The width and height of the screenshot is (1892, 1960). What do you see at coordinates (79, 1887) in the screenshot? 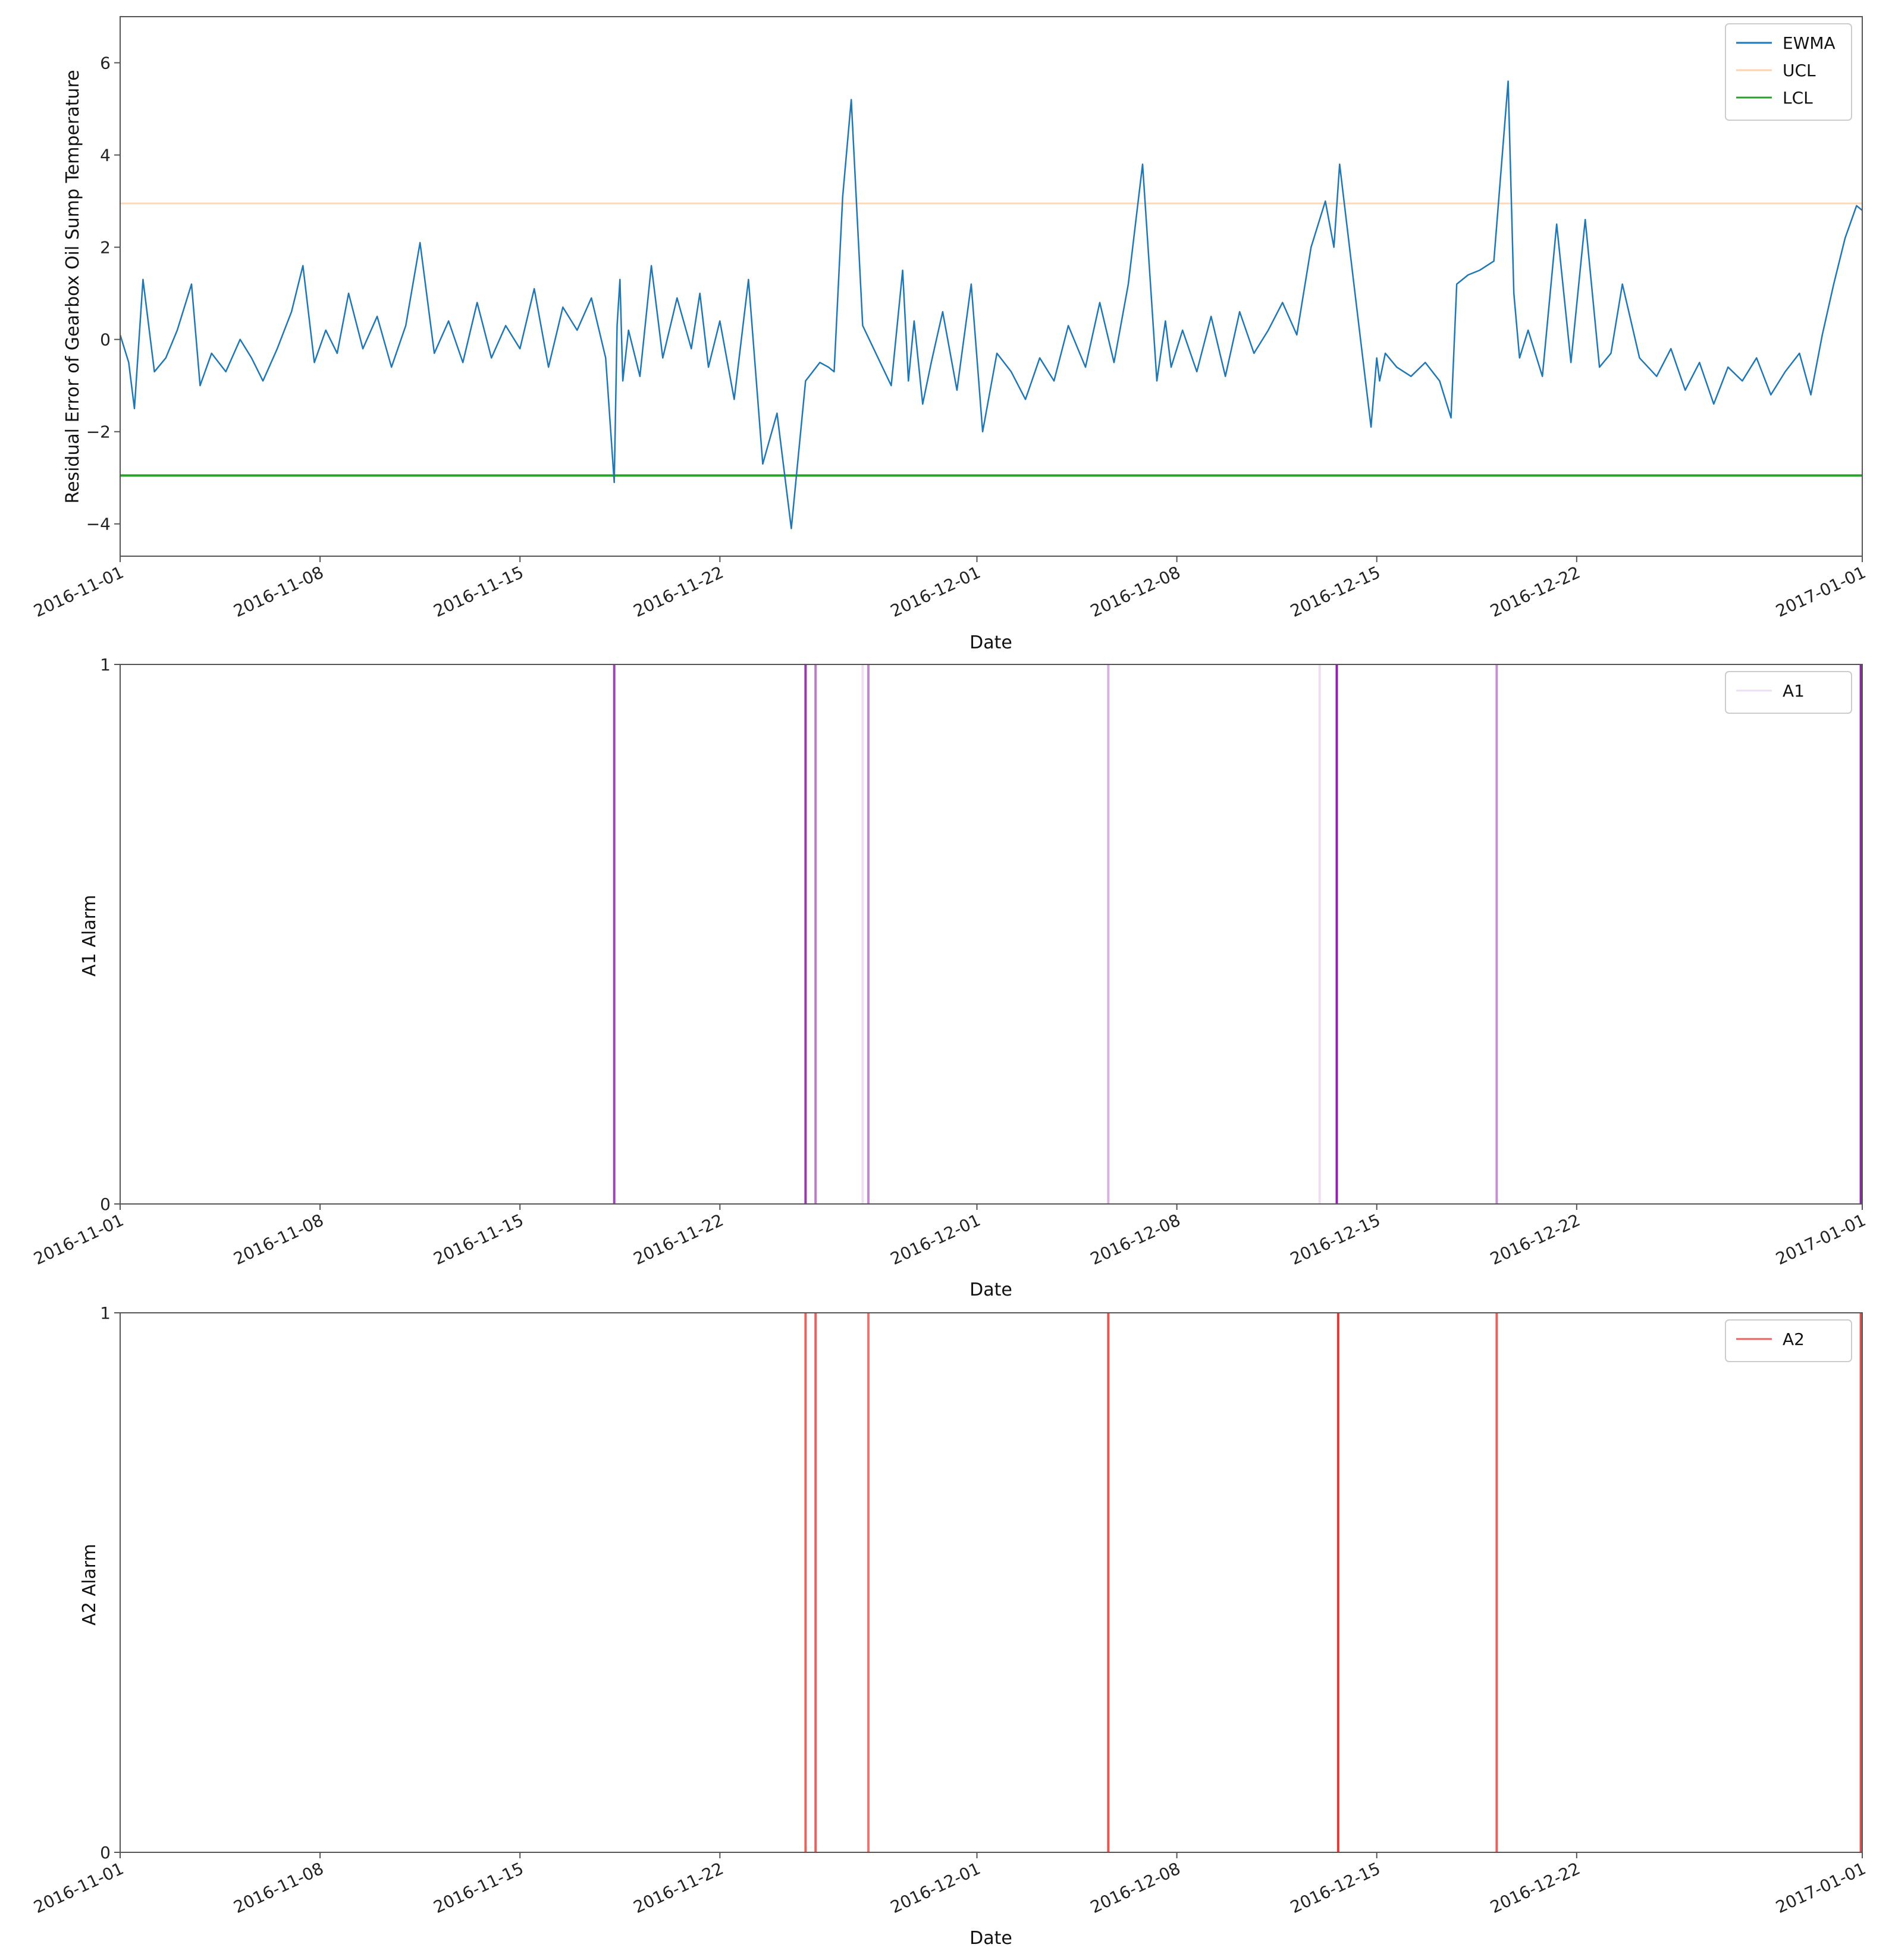
I see `a2-x-tick-label: 2016-11-01` at bounding box center [79, 1887].